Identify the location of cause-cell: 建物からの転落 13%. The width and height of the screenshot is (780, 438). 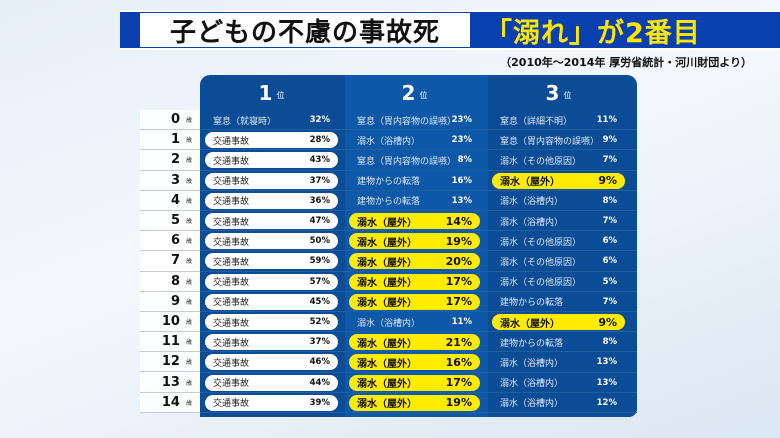
(414, 201).